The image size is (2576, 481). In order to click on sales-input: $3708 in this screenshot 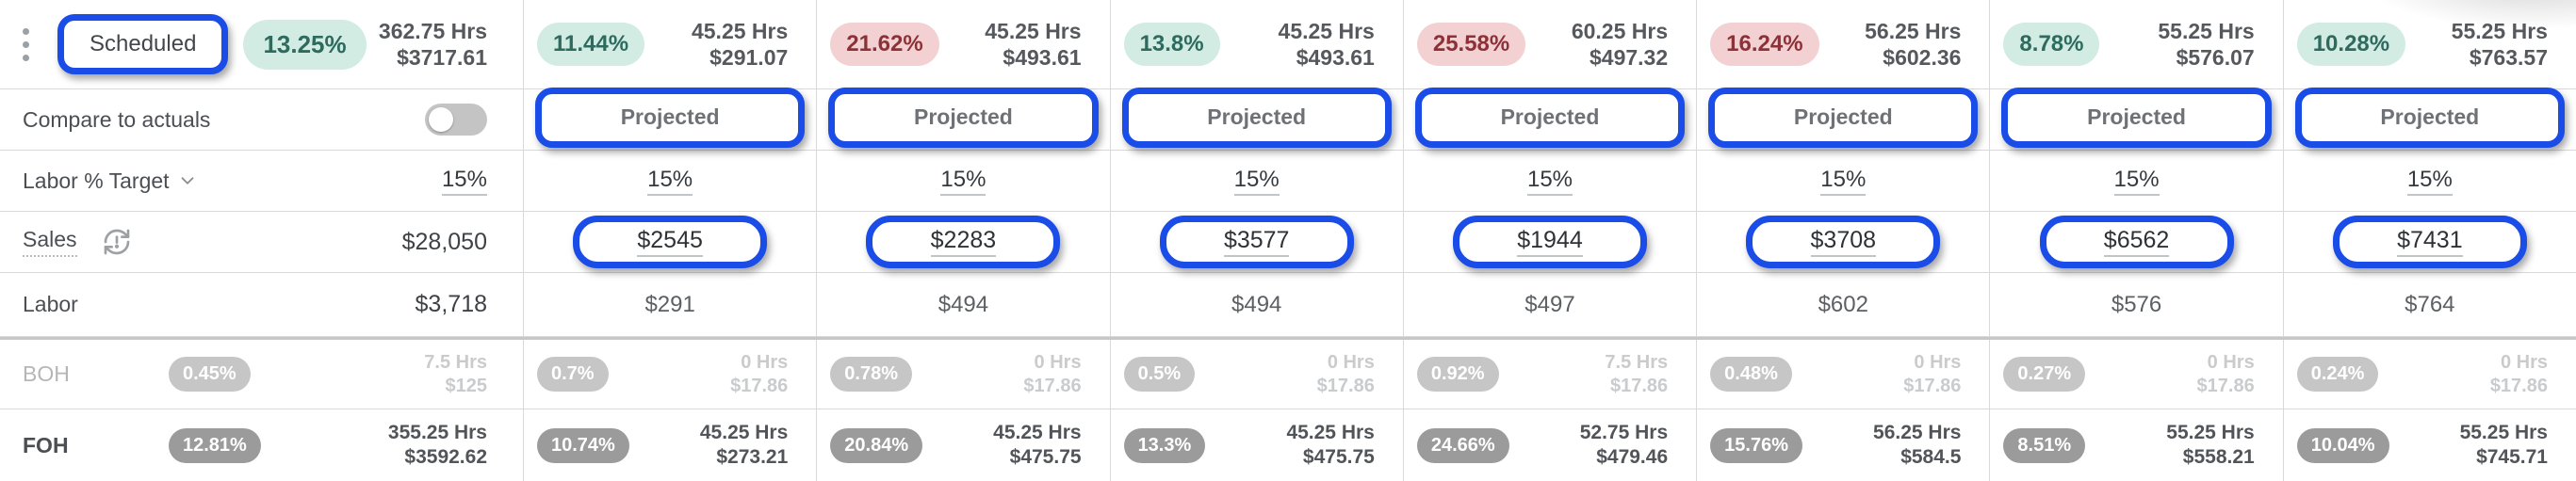, I will do `click(1843, 242)`.